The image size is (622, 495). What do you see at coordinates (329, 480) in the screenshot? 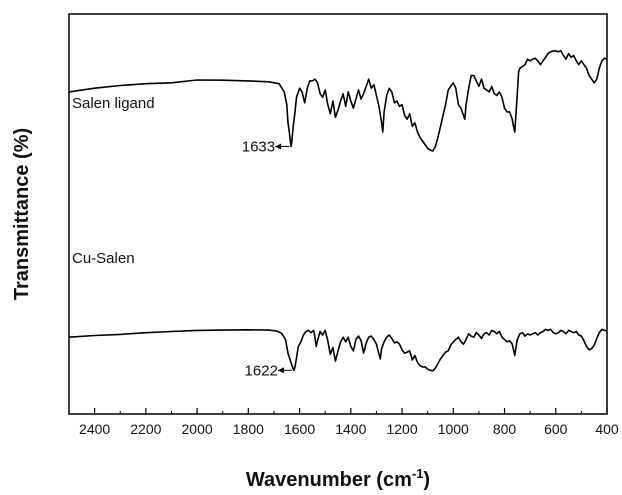
I see `x-axis-title-text: Wavenumber (cm` at bounding box center [329, 480].